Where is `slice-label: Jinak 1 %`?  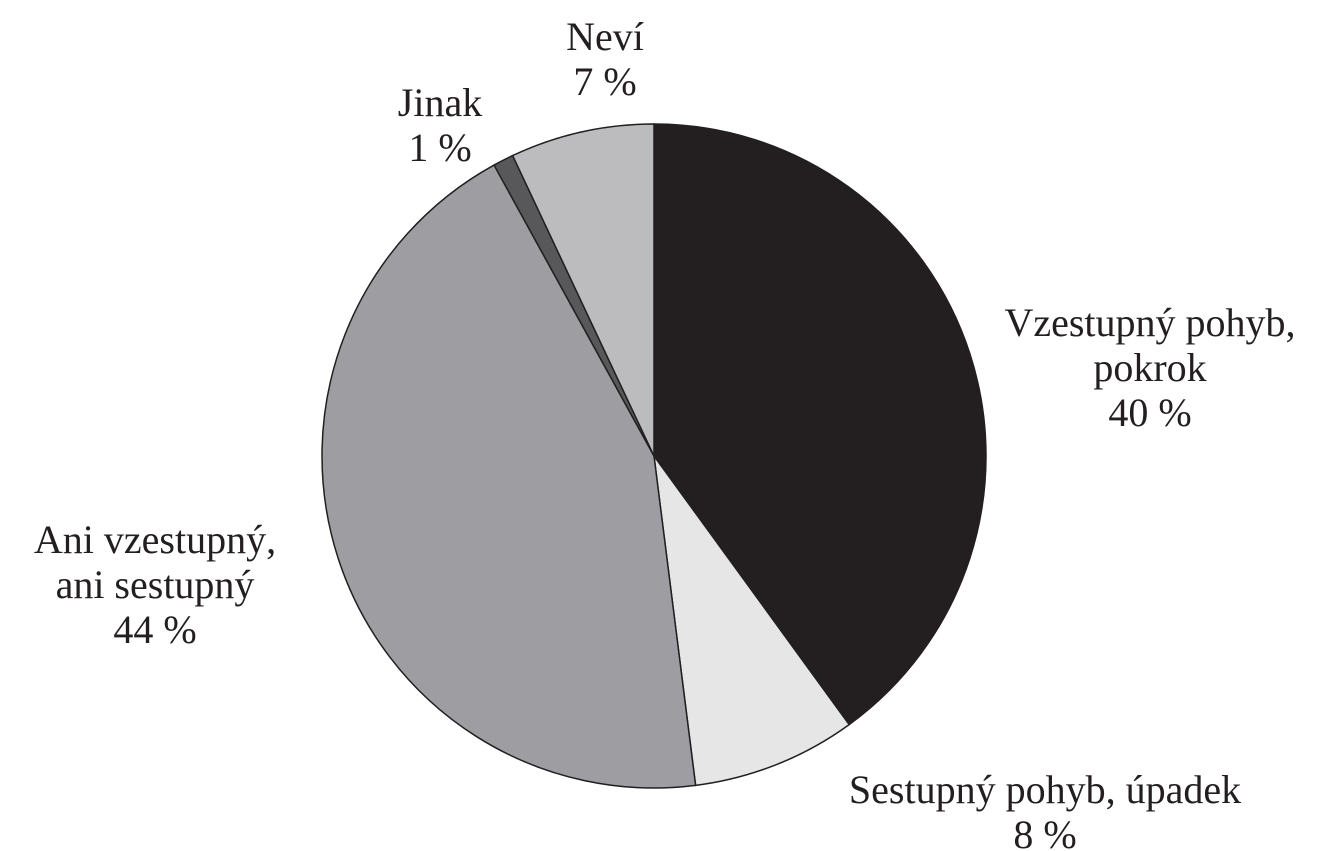 slice-label: Jinak 1 % is located at coordinates (440, 125).